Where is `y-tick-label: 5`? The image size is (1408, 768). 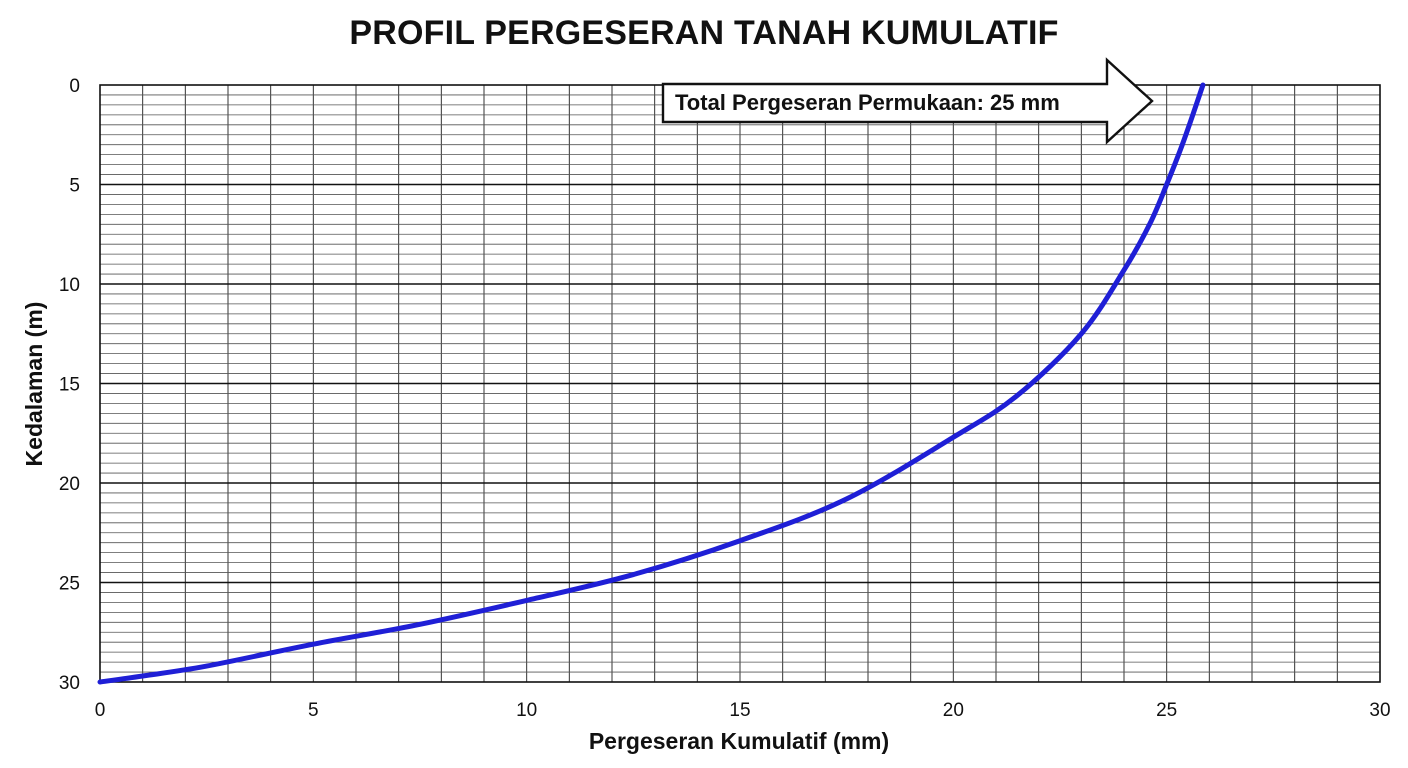 y-tick-label: 5 is located at coordinates (74, 186).